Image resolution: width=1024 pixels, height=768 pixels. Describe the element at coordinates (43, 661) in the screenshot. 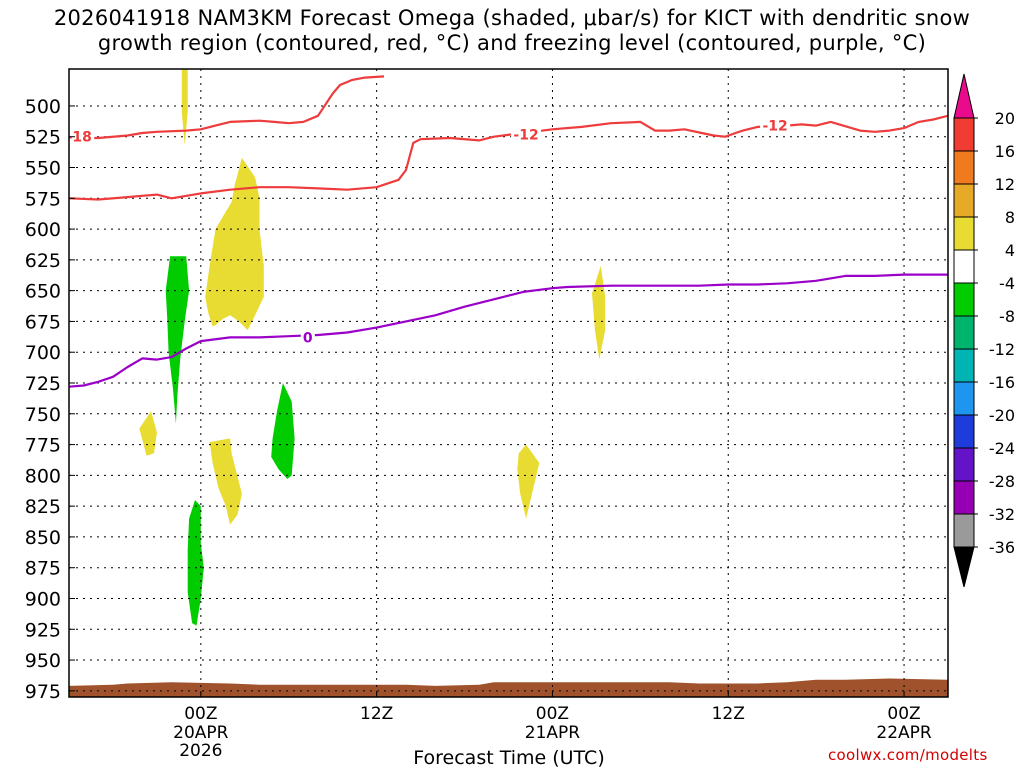

I see `y-tick-label: 950` at that location.